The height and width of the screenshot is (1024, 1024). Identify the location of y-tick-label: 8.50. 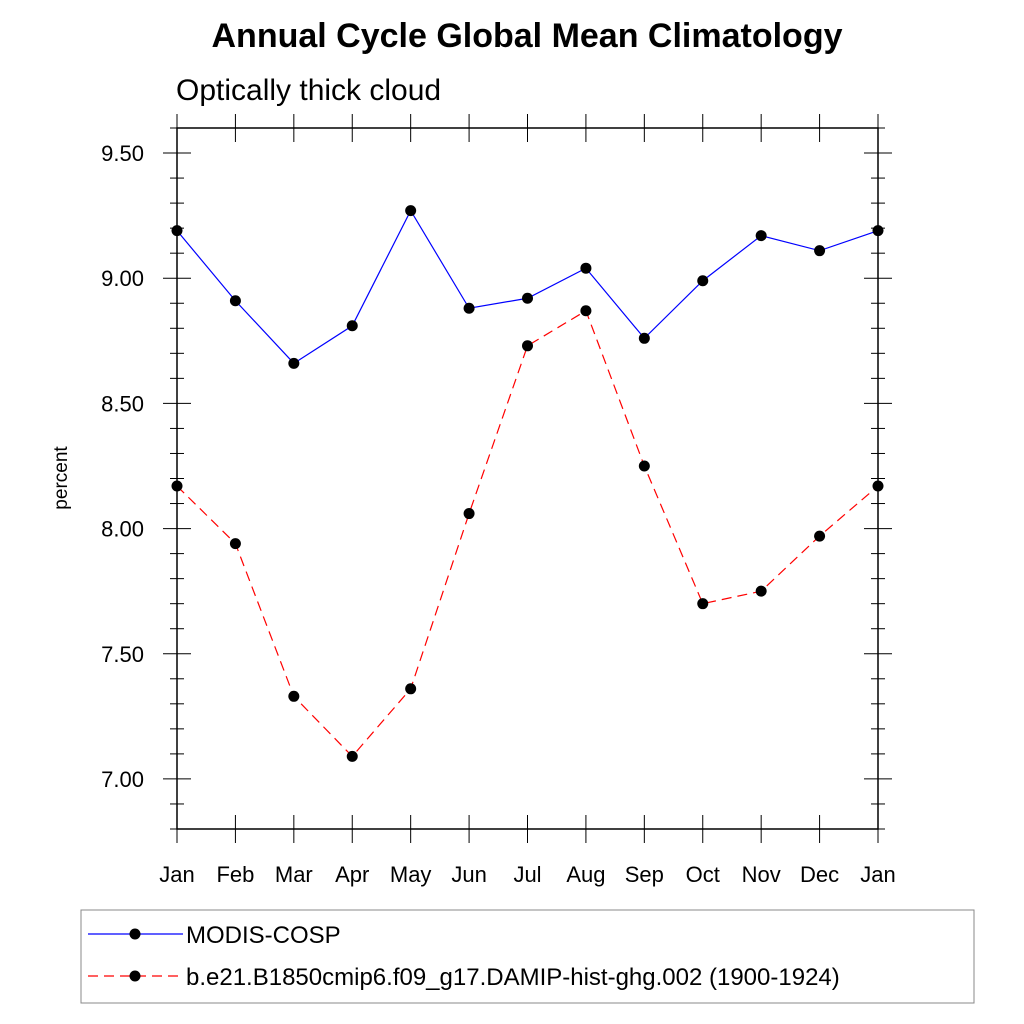
(122, 403).